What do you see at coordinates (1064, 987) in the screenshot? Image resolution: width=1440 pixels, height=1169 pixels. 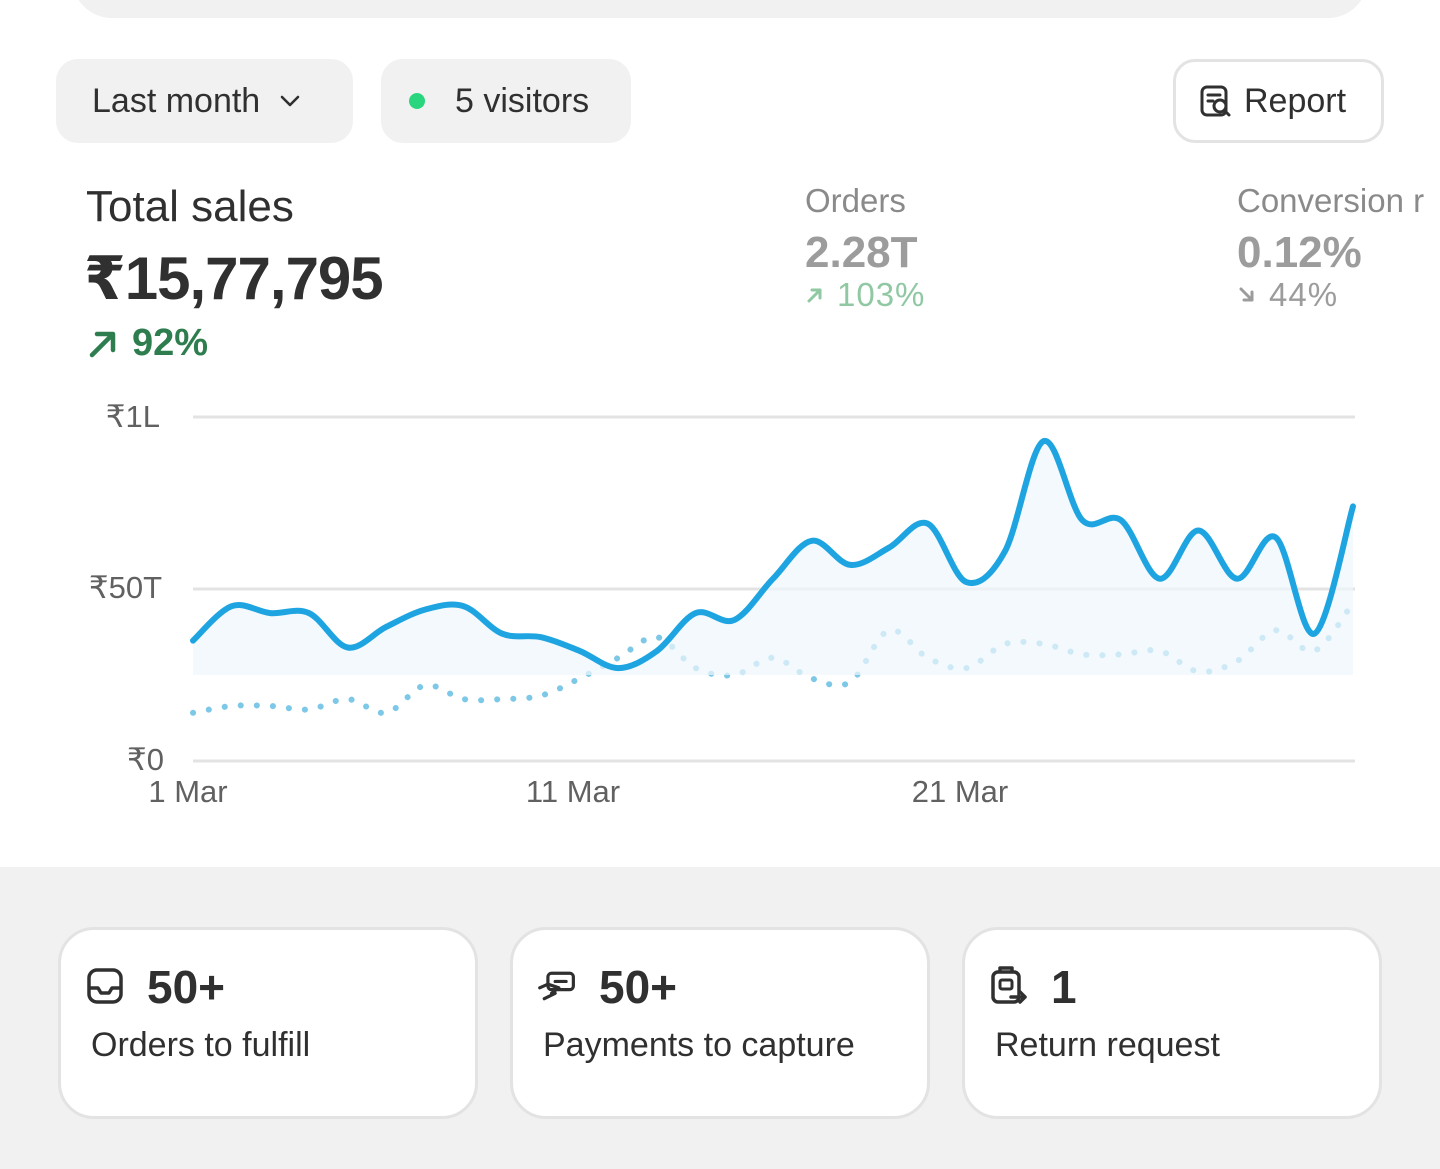 I see `task-count: 1` at bounding box center [1064, 987].